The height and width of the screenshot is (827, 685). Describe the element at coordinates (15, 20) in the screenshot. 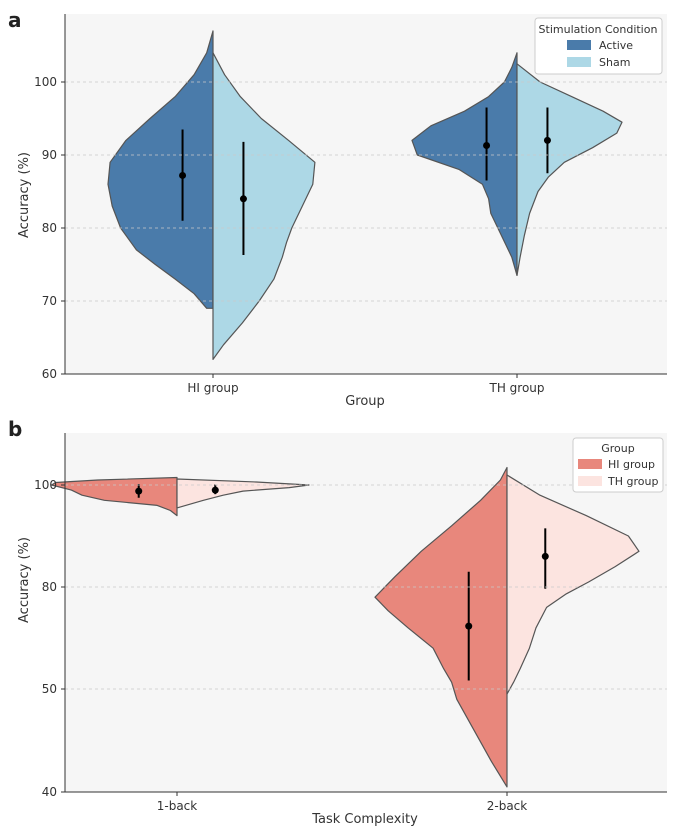

I see `panel-label-a: a` at that location.